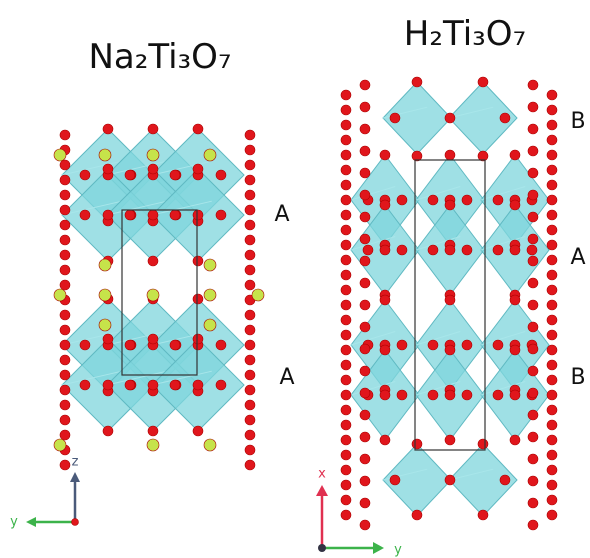 The width and height of the screenshot is (590, 558). Describe the element at coordinates (159, 57) in the screenshot. I see `panel-title: Na₂Ti₃O₇` at that location.